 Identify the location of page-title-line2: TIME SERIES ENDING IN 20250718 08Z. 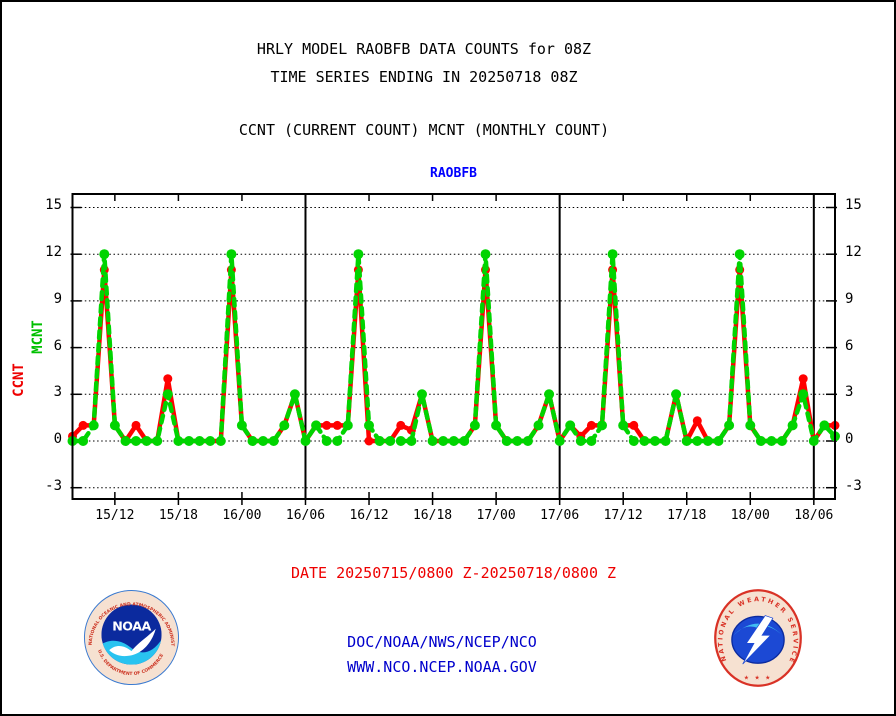
(424, 77).